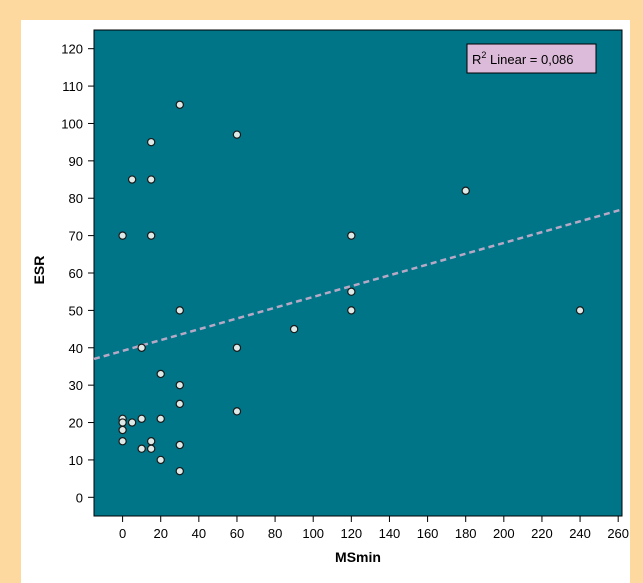  Describe the element at coordinates (72, 86) in the screenshot. I see `y-tick-label: 110` at that location.